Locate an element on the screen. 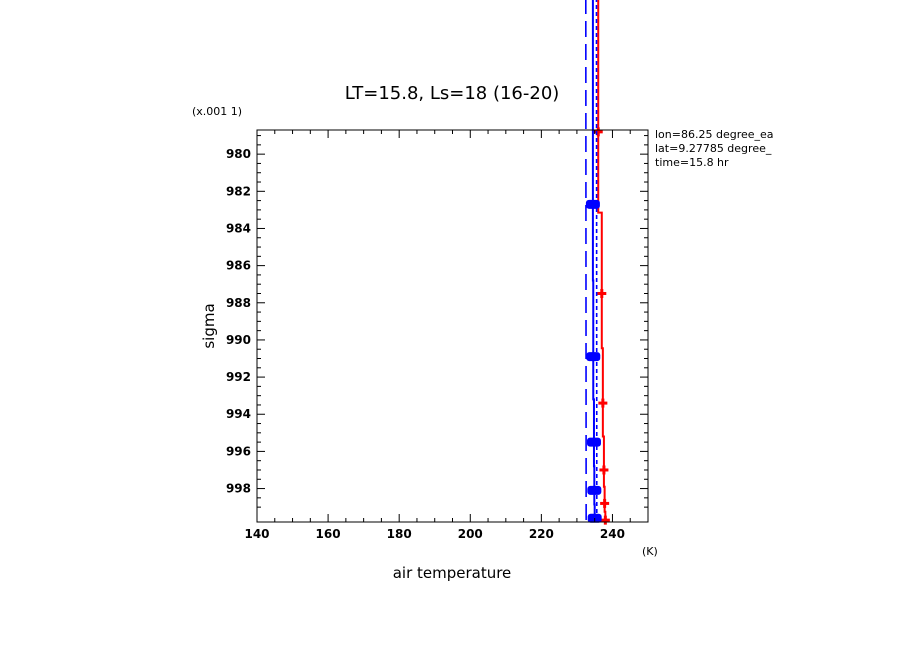 Image resolution: width=904 pixels, height=654 pixels. x-tick-label: 180 is located at coordinates (399, 534).